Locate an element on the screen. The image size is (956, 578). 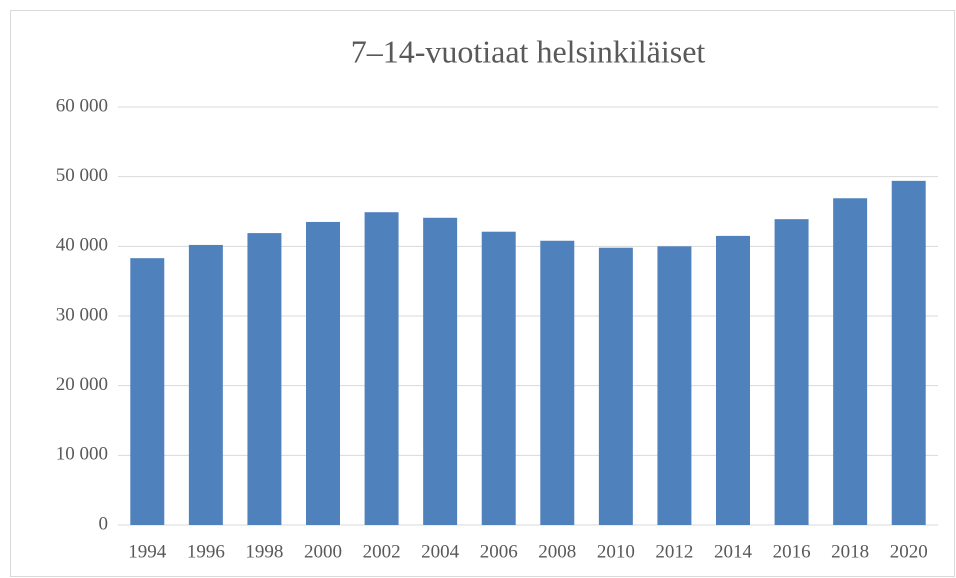
y-tick-label: 30 000 is located at coordinates (82, 314).